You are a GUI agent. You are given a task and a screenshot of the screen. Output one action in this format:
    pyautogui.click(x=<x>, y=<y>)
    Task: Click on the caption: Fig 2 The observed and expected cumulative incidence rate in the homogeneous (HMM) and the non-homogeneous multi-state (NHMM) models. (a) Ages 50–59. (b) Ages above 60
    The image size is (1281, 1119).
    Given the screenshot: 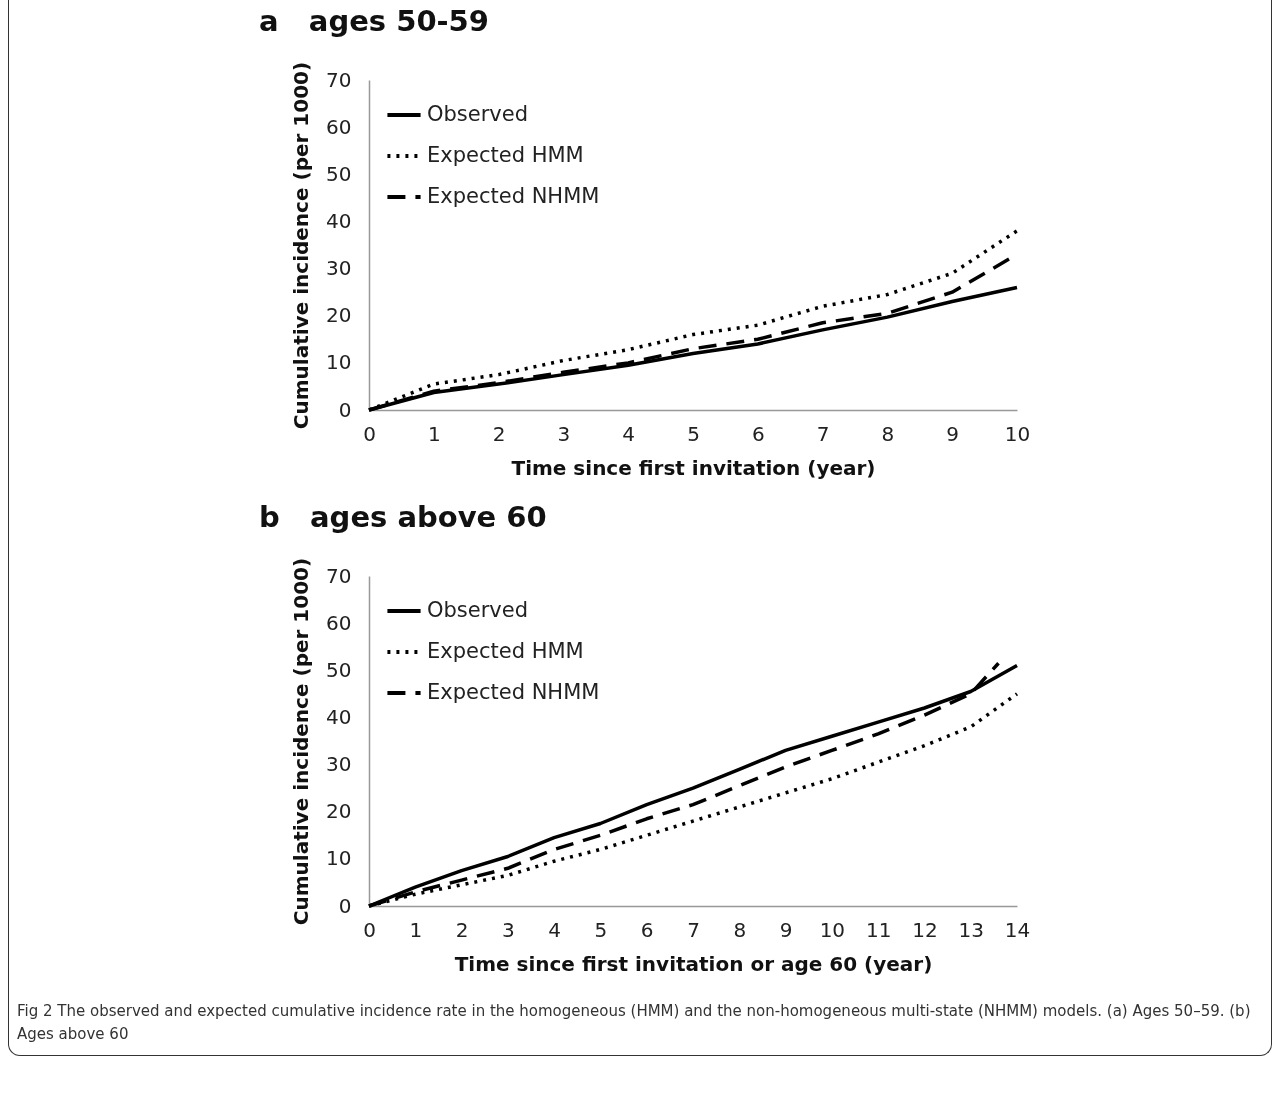 What is the action you would take?
    pyautogui.click(x=634, y=1023)
    